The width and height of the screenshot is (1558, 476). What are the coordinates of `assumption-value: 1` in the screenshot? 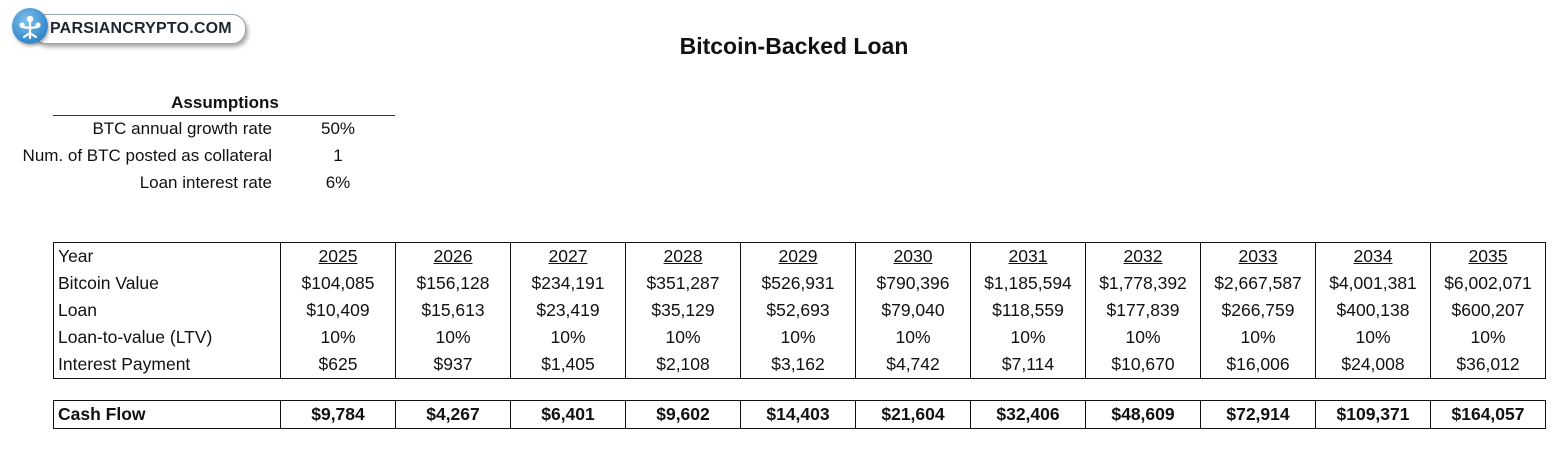 It's located at (338, 155).